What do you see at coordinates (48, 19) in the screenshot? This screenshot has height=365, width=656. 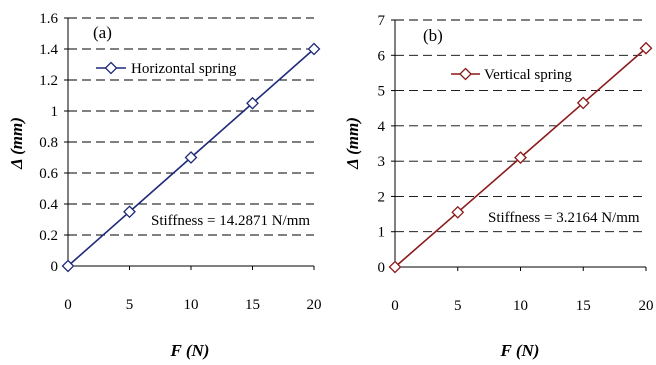 I see `y-tick-label: 1.6` at bounding box center [48, 19].